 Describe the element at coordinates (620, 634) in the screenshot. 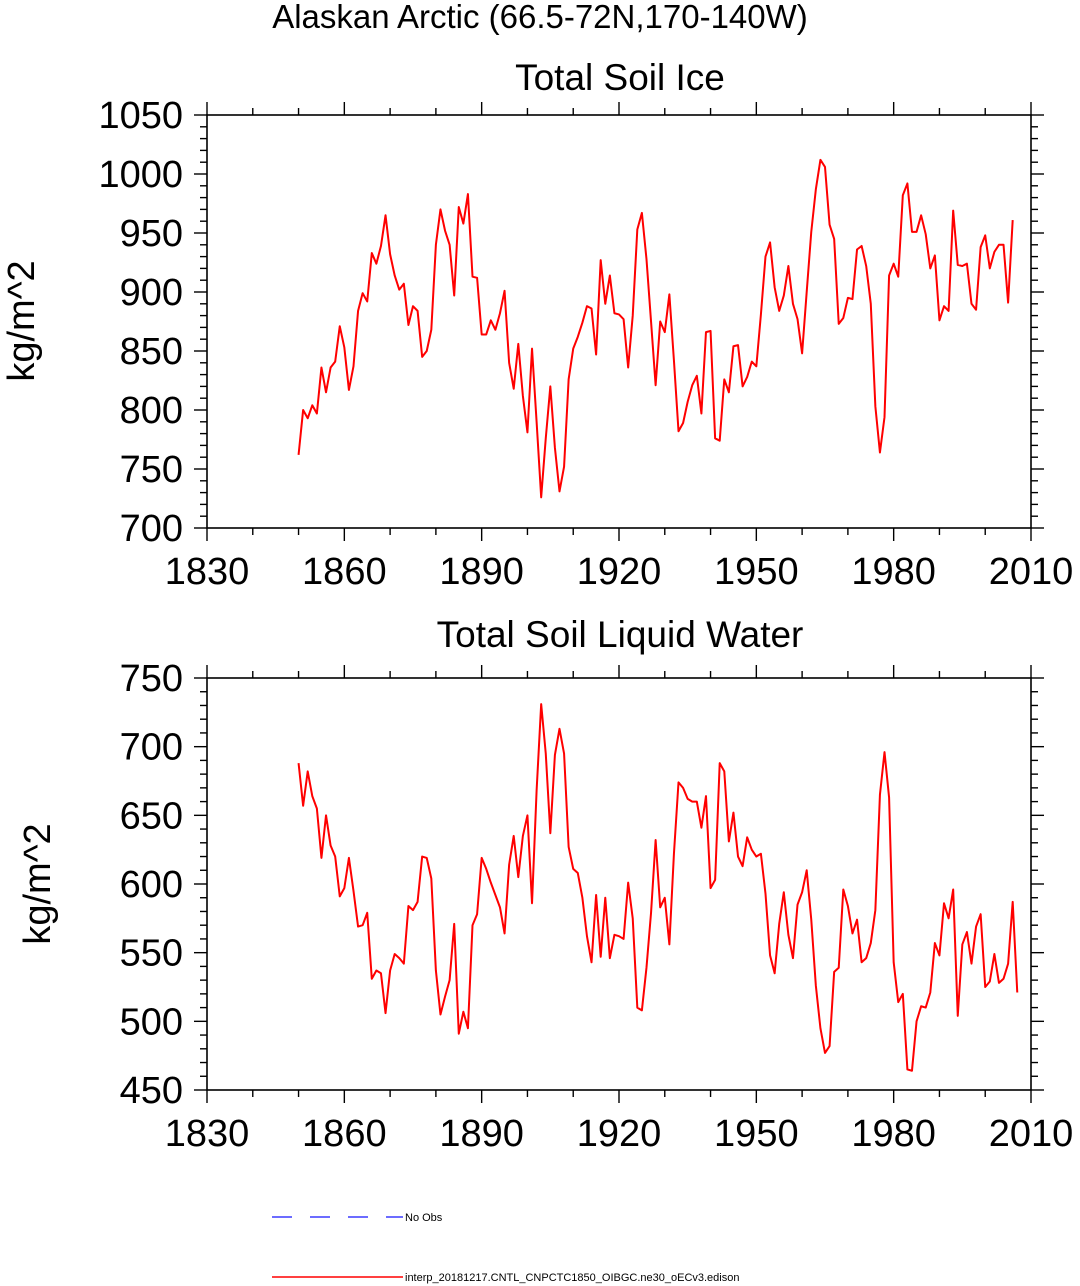

I see `chart-title: Total Soil Liquid Water` at that location.